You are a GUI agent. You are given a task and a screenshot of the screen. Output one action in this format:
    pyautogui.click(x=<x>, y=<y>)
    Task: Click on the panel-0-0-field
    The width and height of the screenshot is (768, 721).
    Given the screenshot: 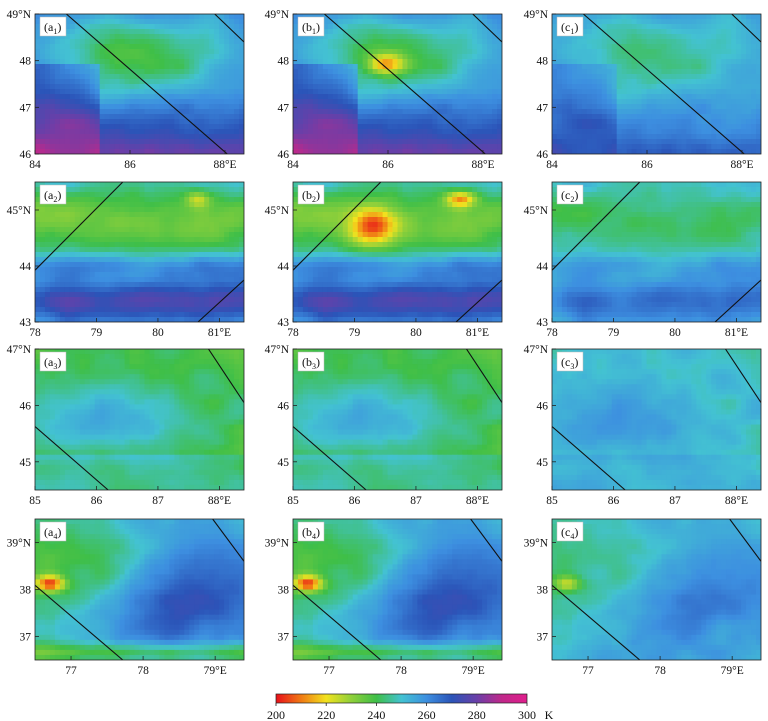 What is the action you would take?
    pyautogui.click(x=139, y=84)
    